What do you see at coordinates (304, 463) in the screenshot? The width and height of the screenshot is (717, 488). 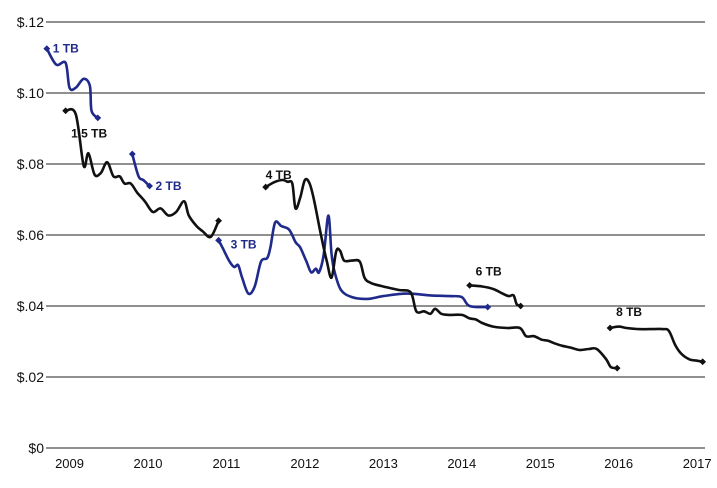 I see `x-tick-label: 2012` at bounding box center [304, 463].